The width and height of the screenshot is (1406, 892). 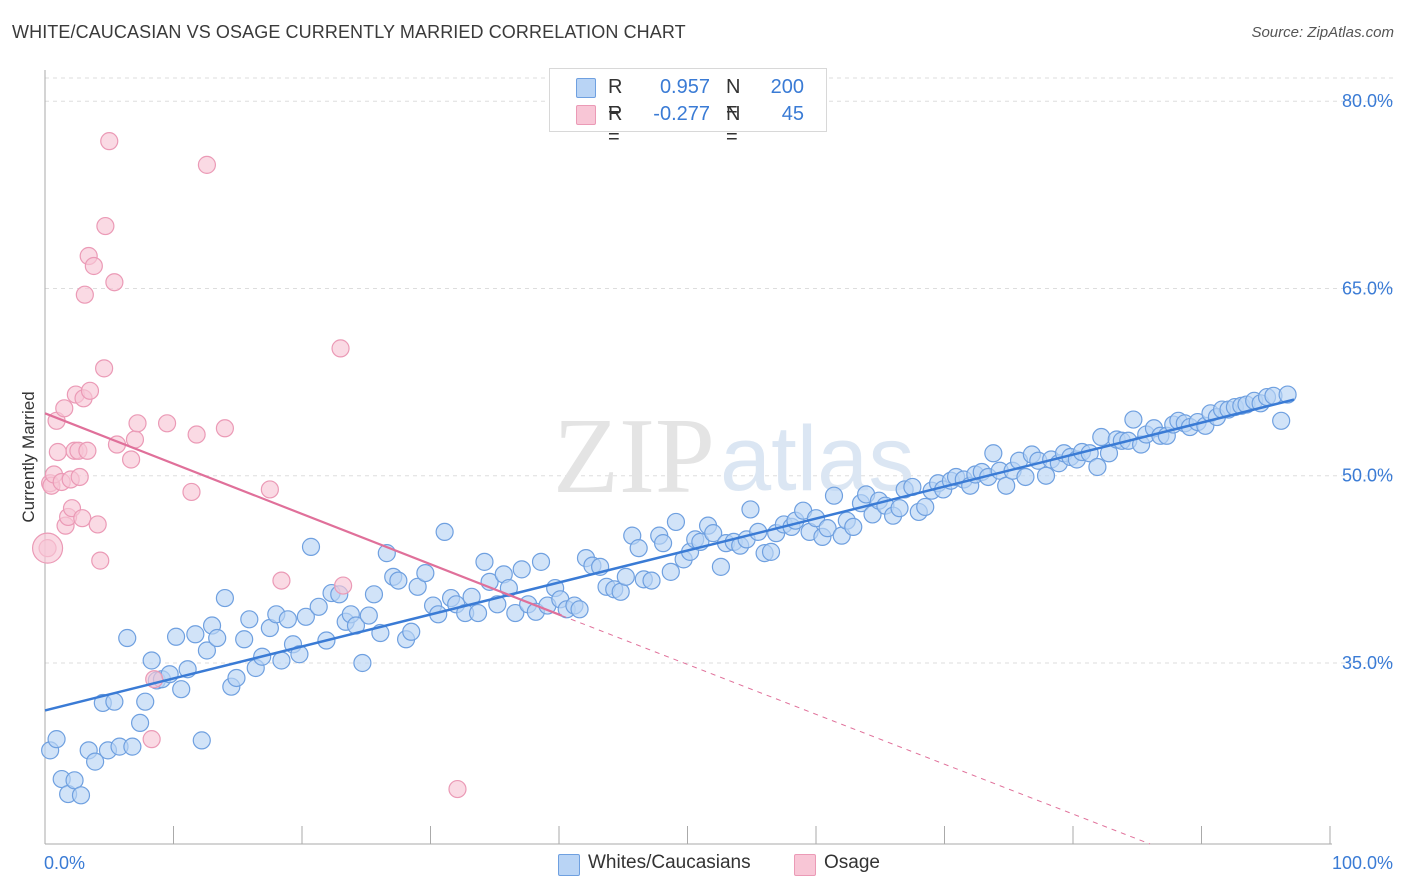 What do you see at coordinates (792, 114) in the screenshot?
I see `legend-n-value: 45` at bounding box center [792, 114].